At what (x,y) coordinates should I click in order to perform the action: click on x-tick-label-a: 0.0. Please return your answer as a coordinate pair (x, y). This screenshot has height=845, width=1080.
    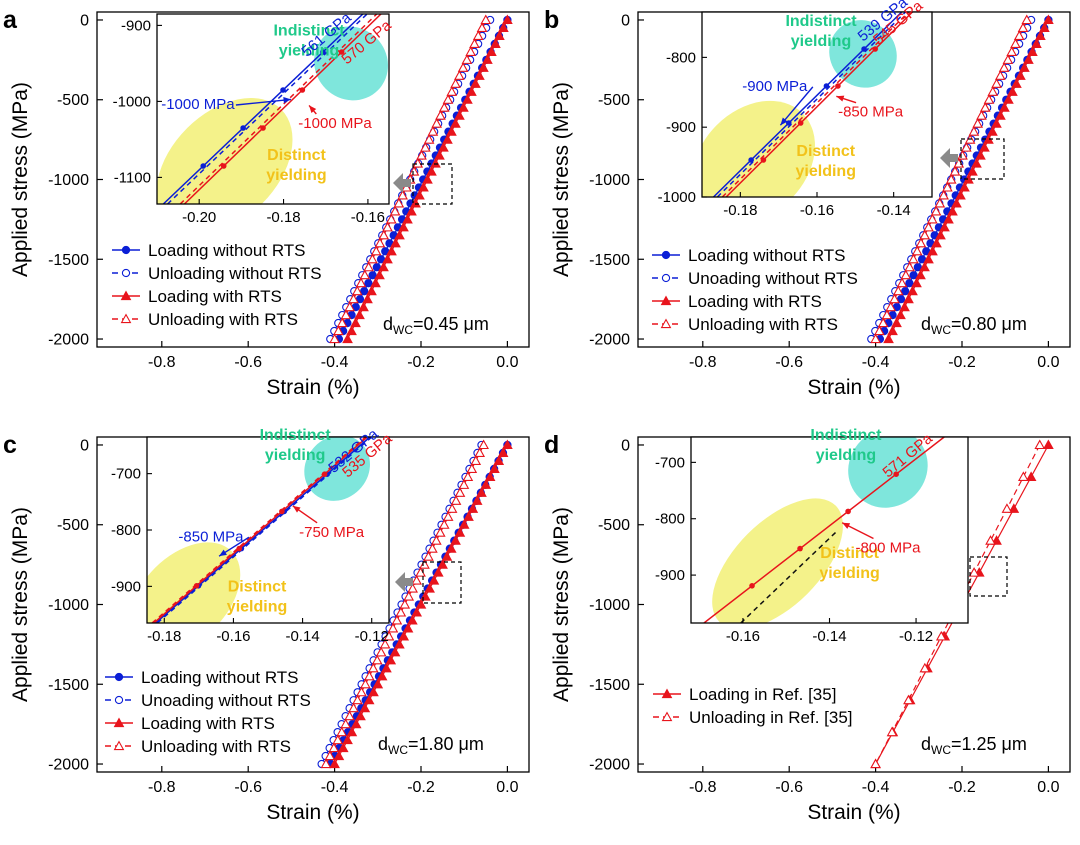
    Looking at the image, I should click on (507, 362).